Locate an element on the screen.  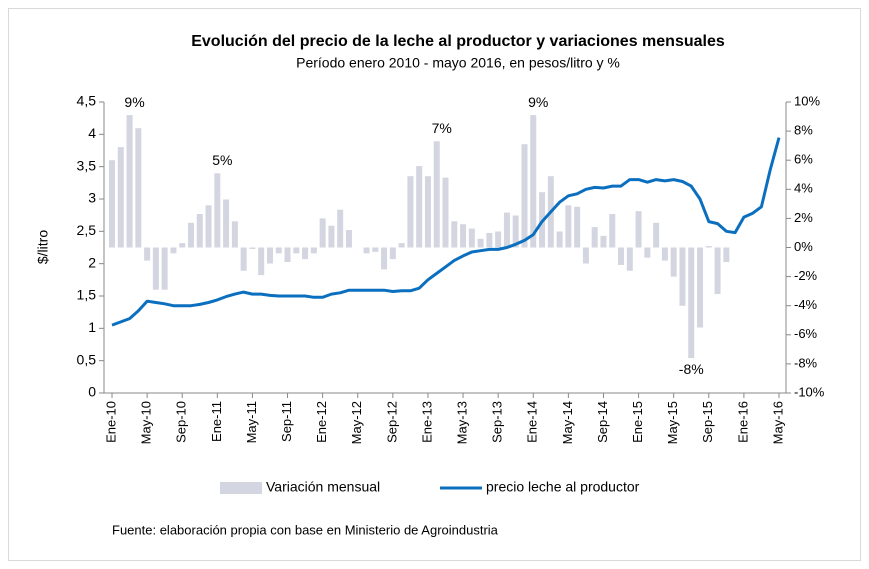
y2-tick-label: 10% is located at coordinates (807, 100).